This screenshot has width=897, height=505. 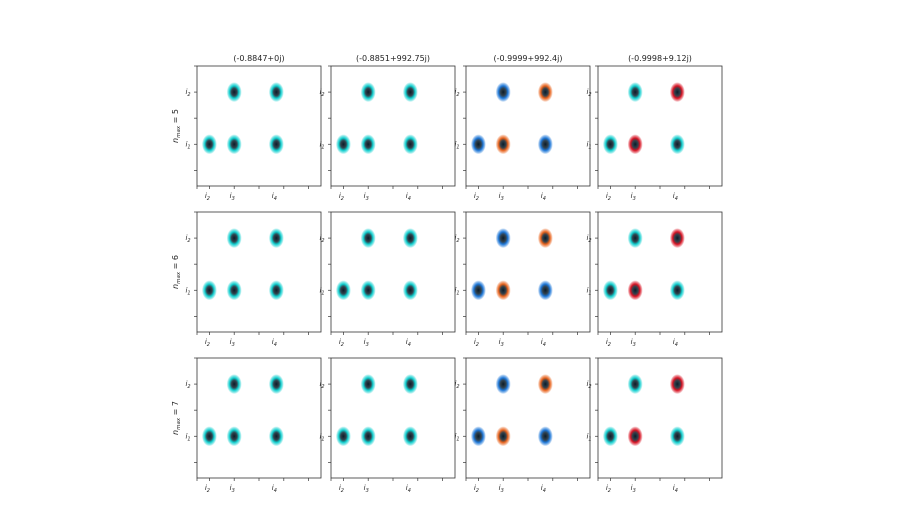 What do you see at coordinates (660, 58) in the screenshot?
I see `column-title: (-0.9998+9.12j)` at bounding box center [660, 58].